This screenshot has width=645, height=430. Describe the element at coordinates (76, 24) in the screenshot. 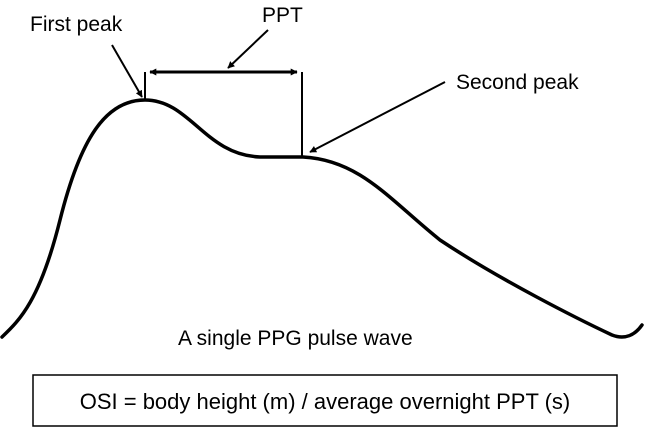

I see `first-peak-label: First peak` at that location.